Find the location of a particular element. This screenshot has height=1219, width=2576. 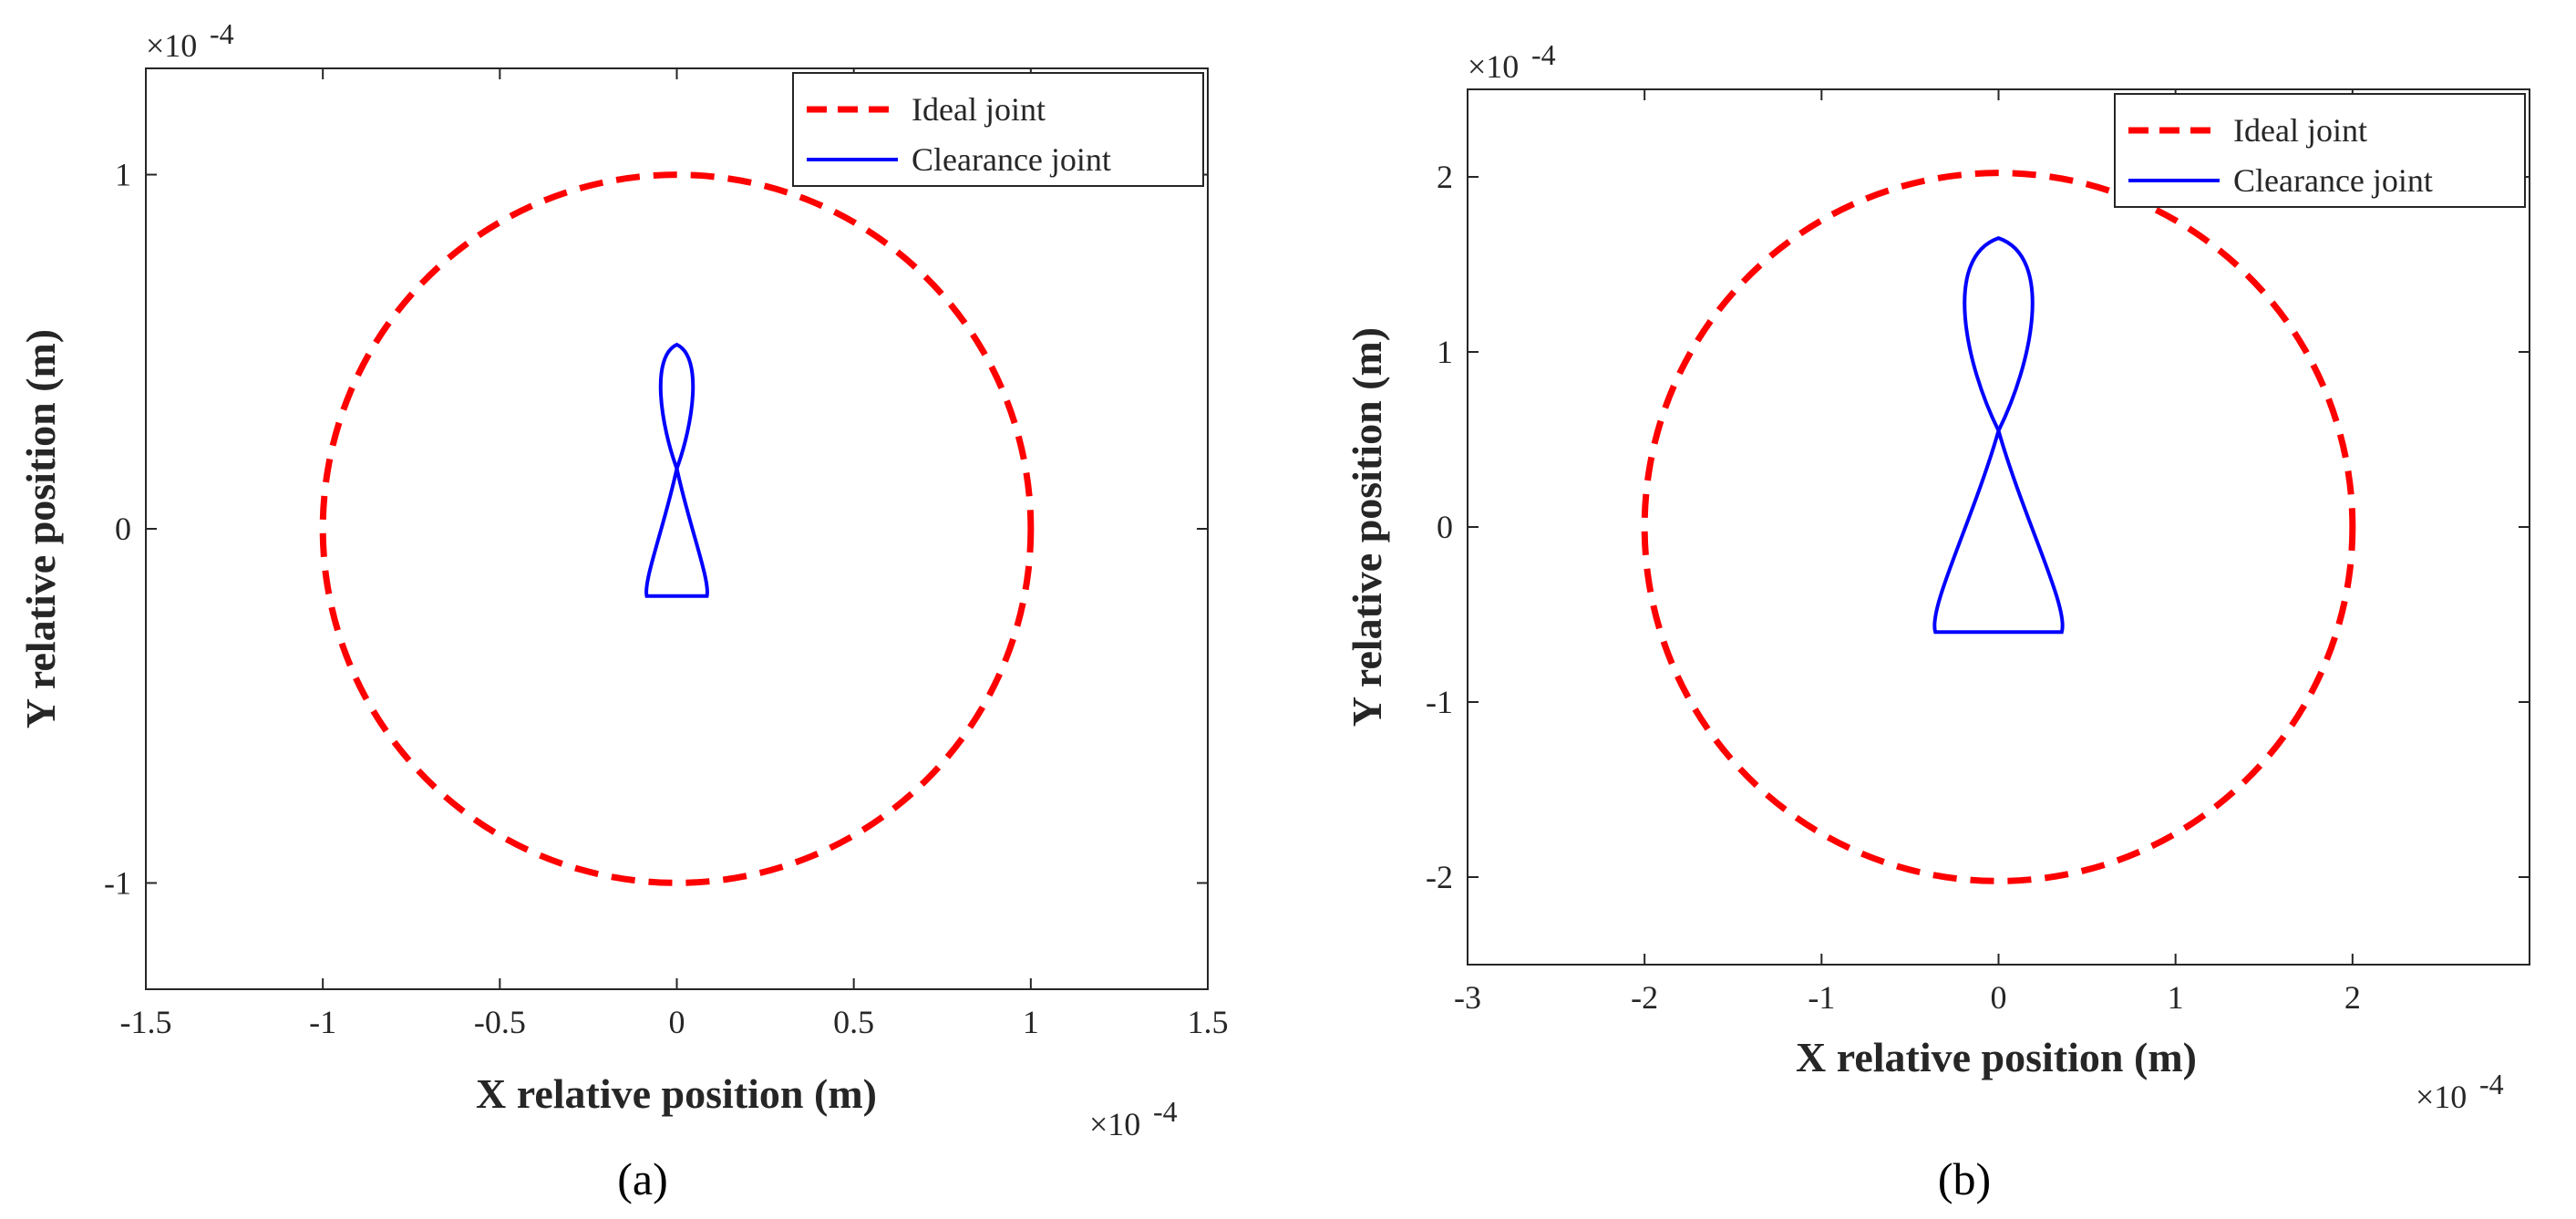

panel-a-x-multiplier: ×10 is located at coordinates (1114, 1124).